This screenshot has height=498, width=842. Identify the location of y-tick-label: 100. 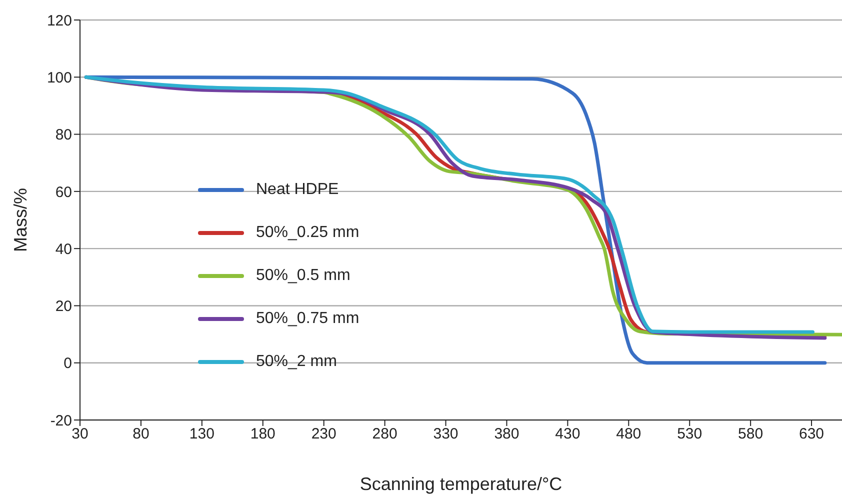
(59, 77).